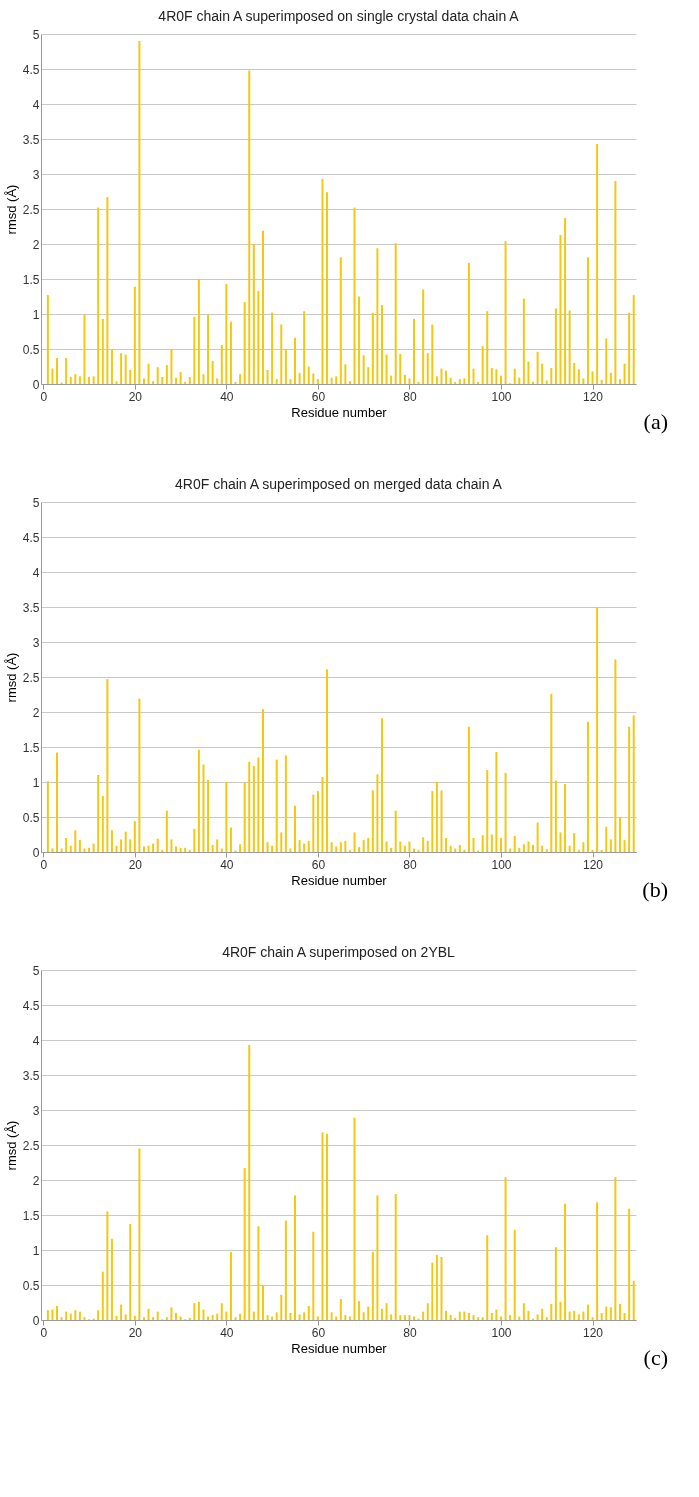 Image resolution: width=699 pixels, height=1497 pixels. Describe the element at coordinates (31, 537) in the screenshot. I see `y-tick-label: 4.5` at that location.